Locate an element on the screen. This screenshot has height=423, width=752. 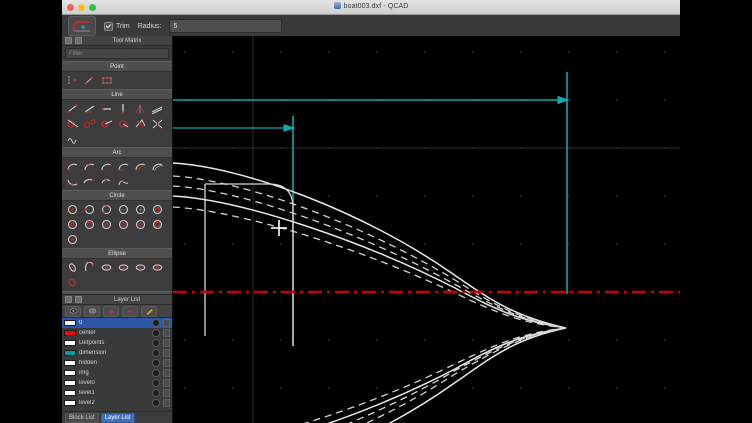
layer-float-icon is located at coordinates (68, 299).